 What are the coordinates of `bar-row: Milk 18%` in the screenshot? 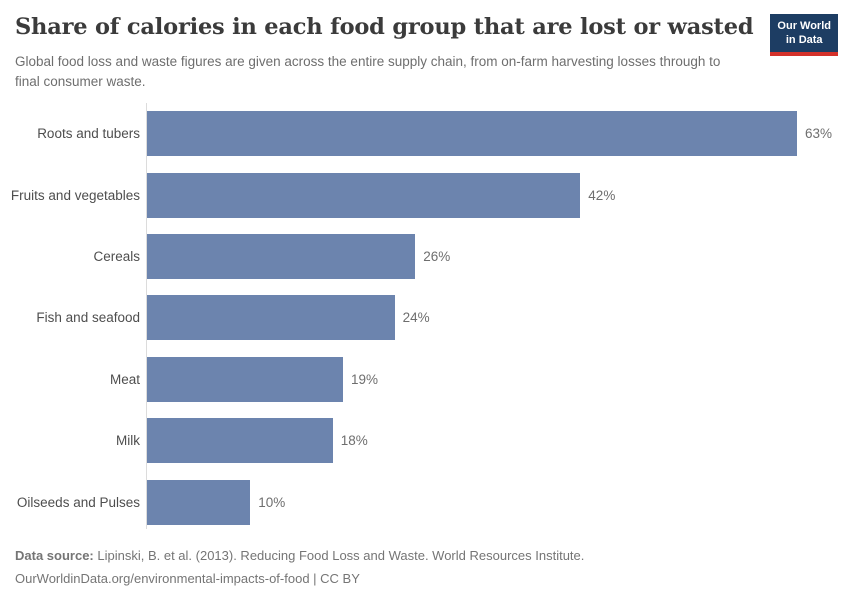 It's located at (425, 440).